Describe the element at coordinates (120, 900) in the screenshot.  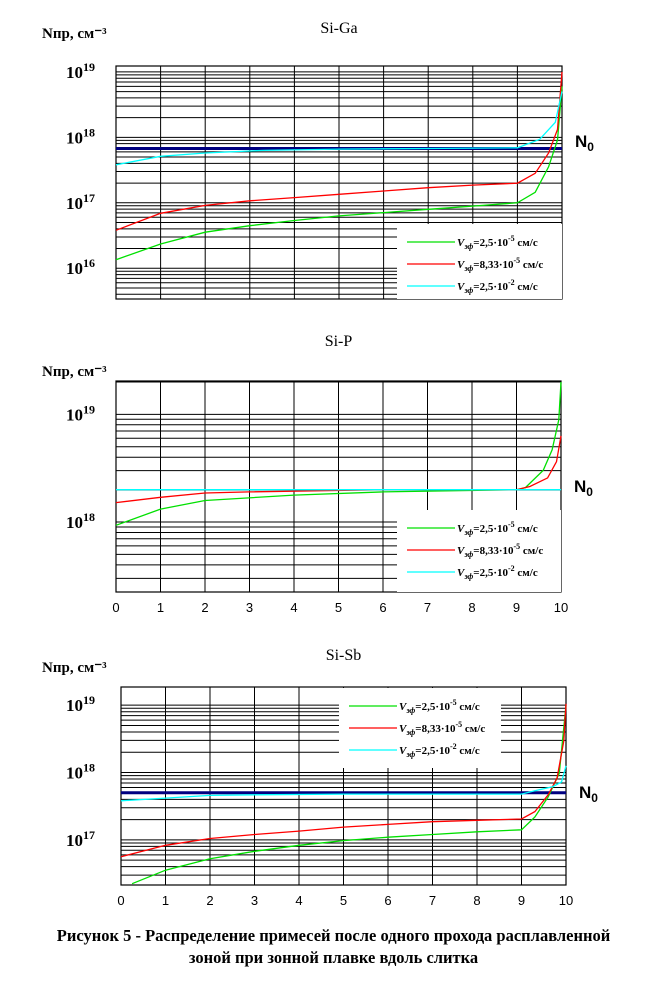
I see `x-tick-label: 0` at that location.